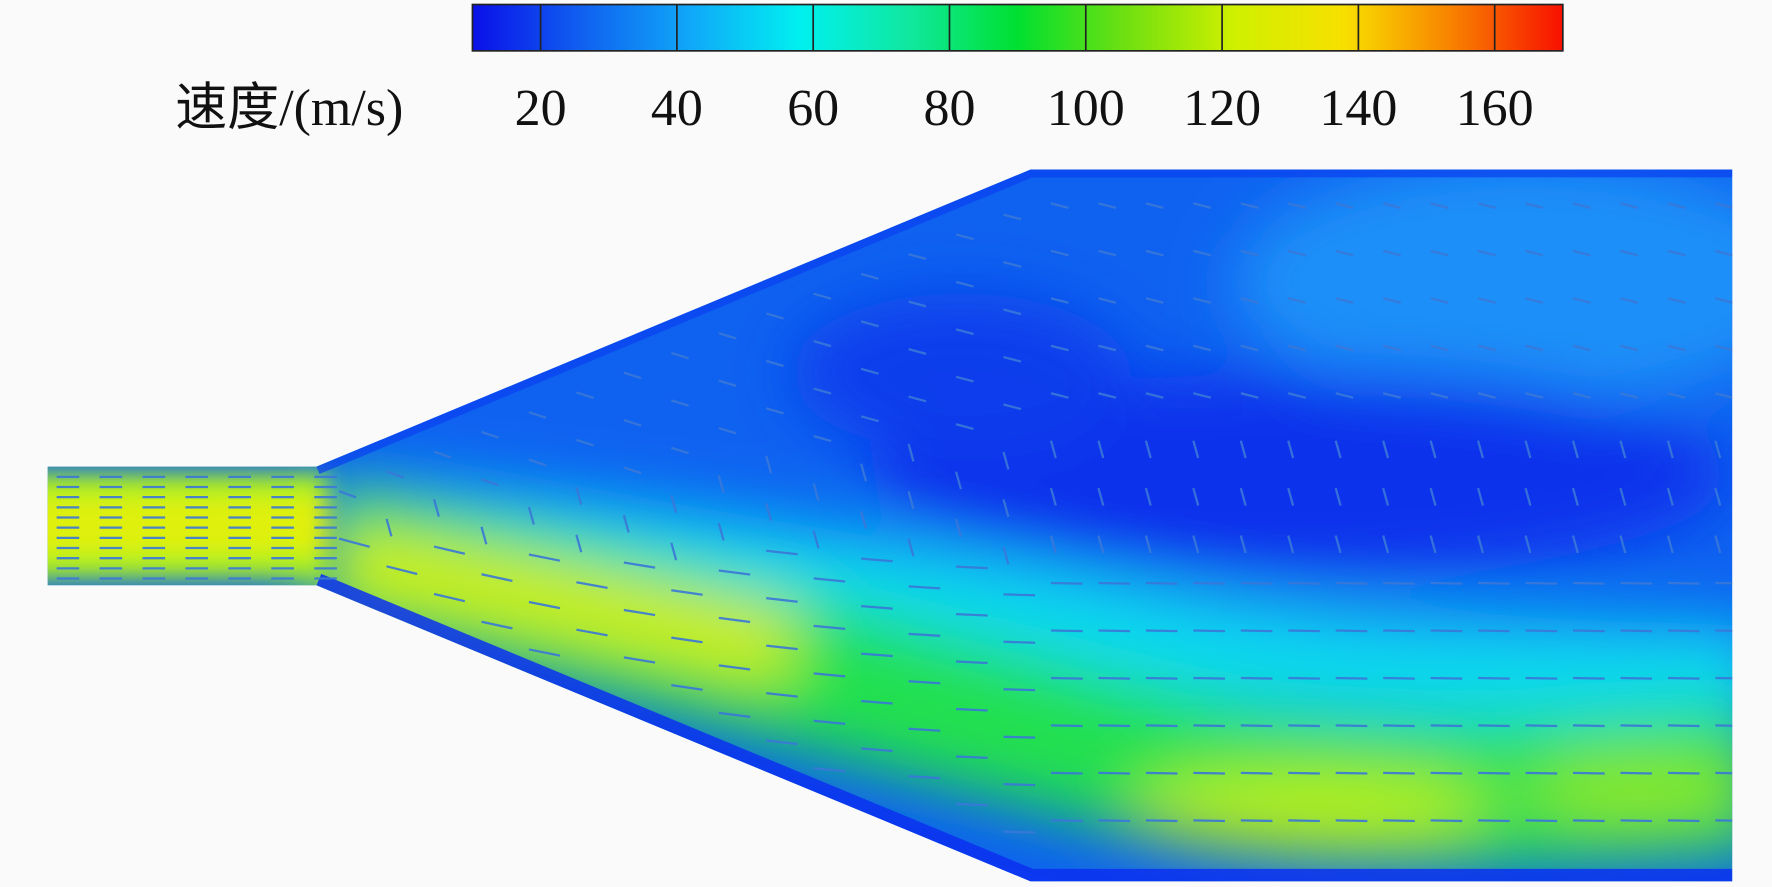 The height and width of the screenshot is (887, 1772). I want to click on colorbar-tick-label: 40, so click(677, 108).